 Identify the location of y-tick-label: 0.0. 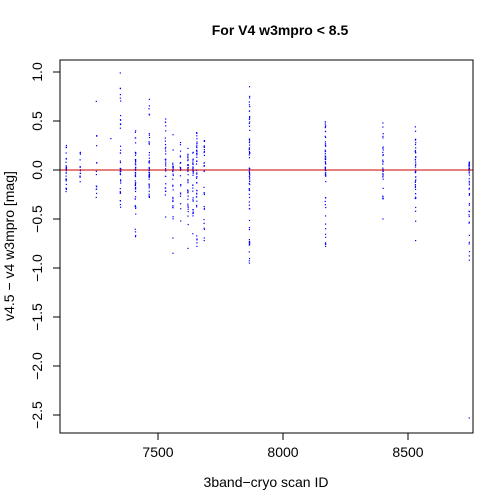
(37, 170).